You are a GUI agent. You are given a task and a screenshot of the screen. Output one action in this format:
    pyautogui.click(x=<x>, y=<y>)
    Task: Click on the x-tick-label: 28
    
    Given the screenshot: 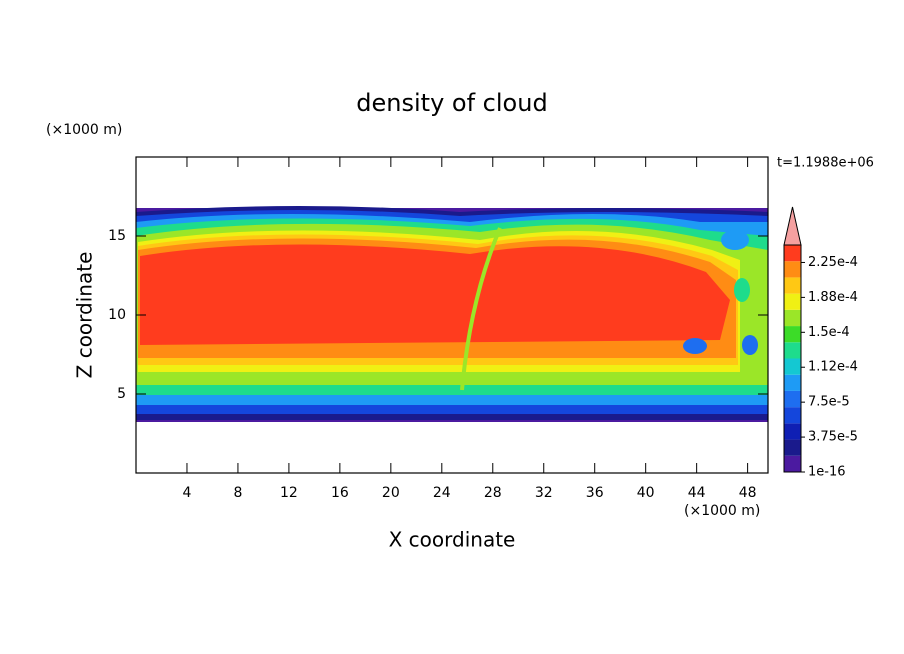 What is the action you would take?
    pyautogui.click(x=493, y=493)
    